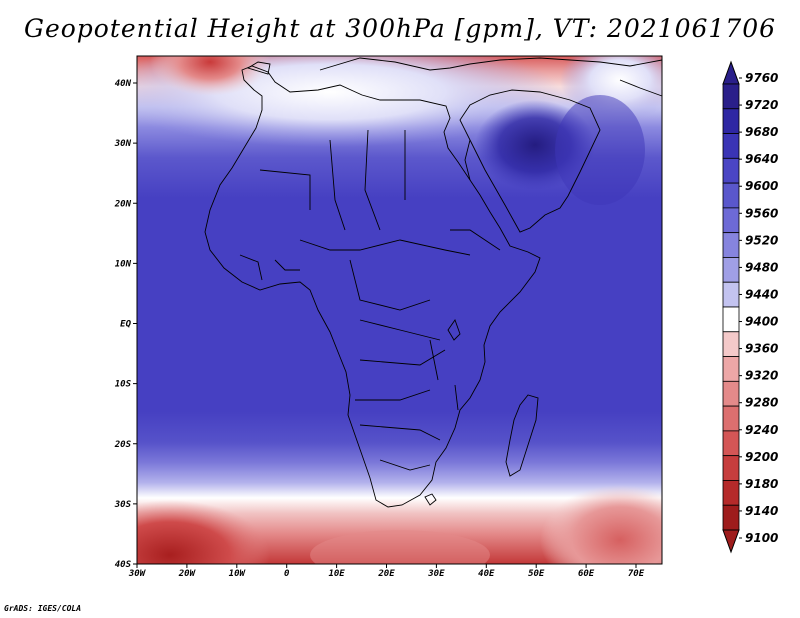 The image size is (800, 618). Describe the element at coordinates (731, 72) in the screenshot. I see `colorbar-top-arrow` at that location.